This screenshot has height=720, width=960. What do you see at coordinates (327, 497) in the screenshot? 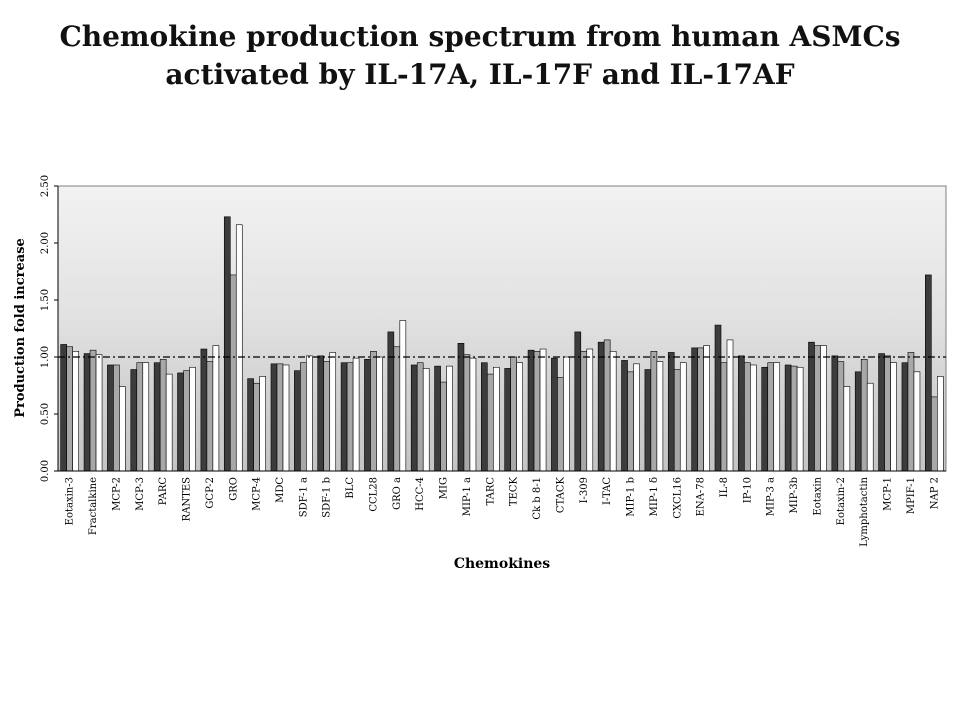
I see `x-tick-label-11: SDF-1 b` at bounding box center [327, 497].